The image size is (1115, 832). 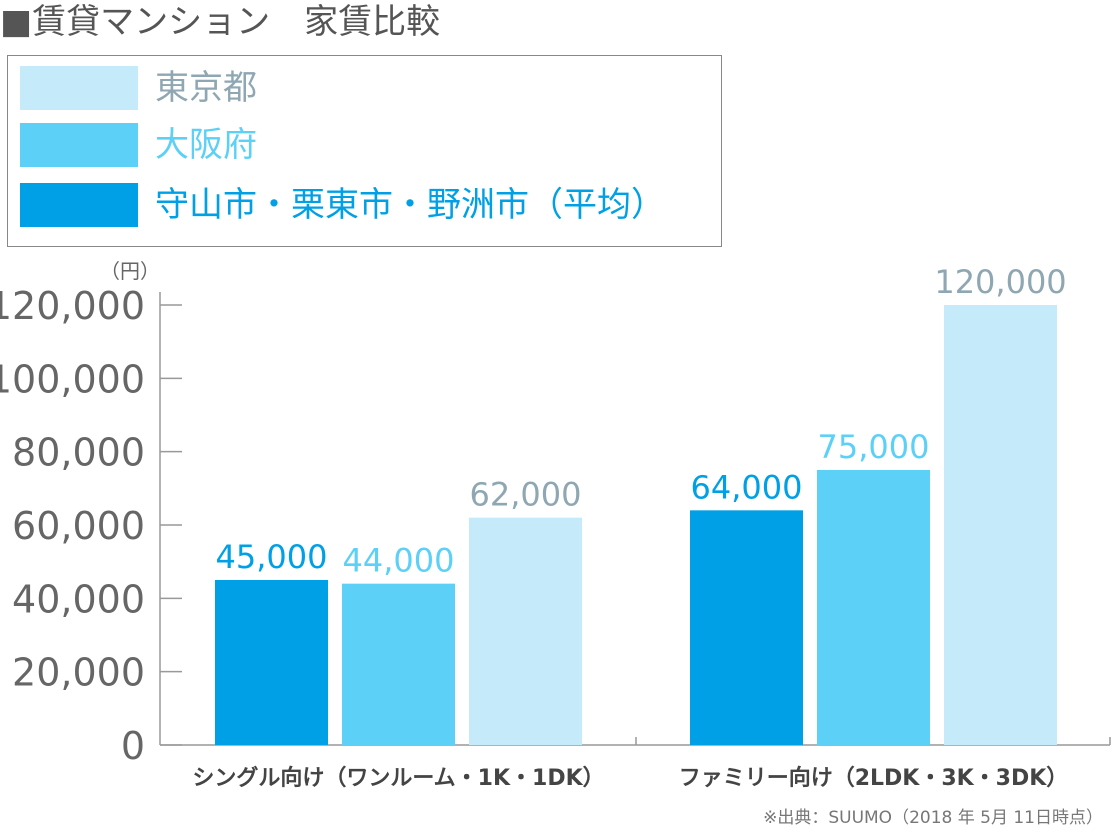 I want to click on data-label-moriyama-0: 45,000, so click(x=272, y=557).